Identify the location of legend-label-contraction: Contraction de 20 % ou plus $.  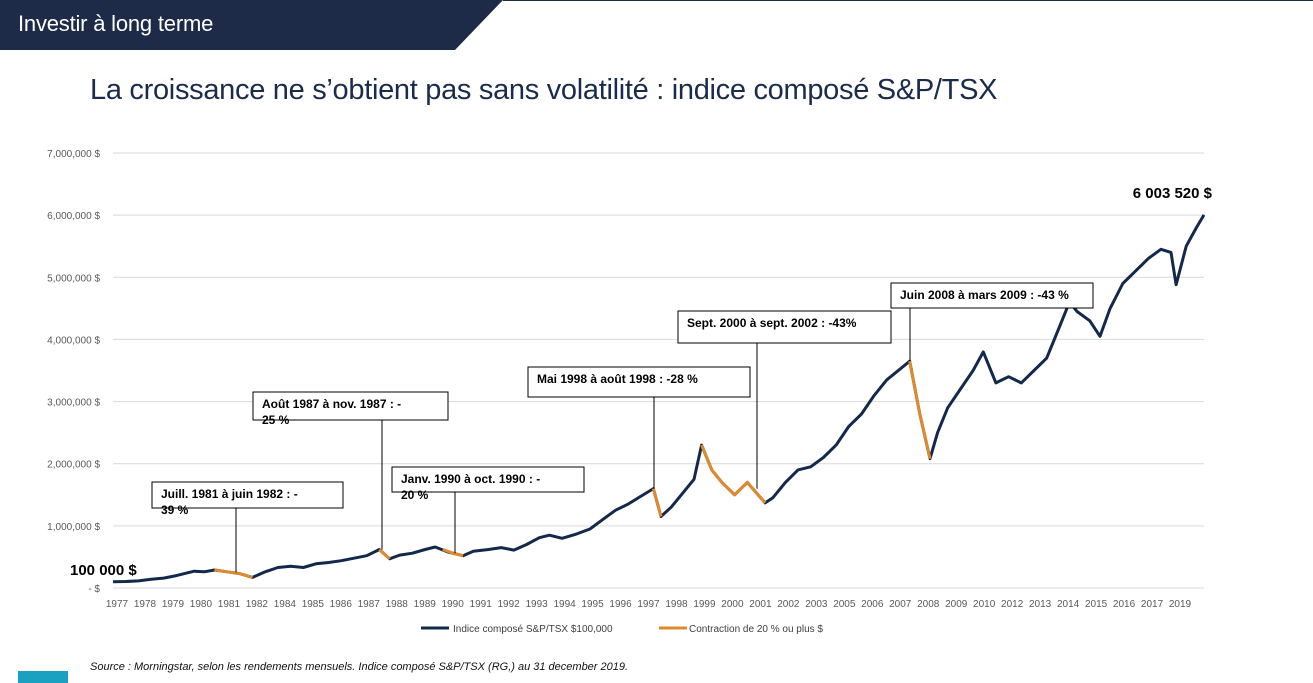
(756, 629).